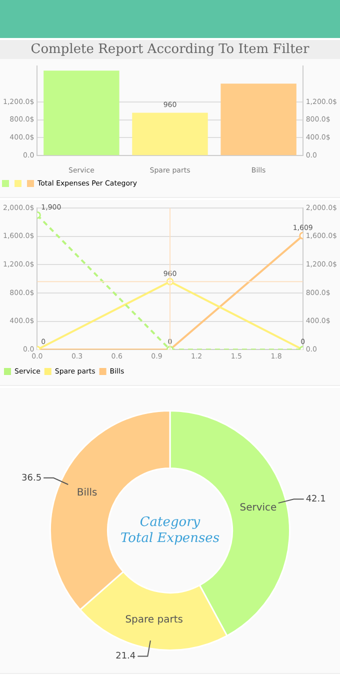 The width and height of the screenshot is (340, 680). I want to click on slice-label: Service, so click(258, 508).